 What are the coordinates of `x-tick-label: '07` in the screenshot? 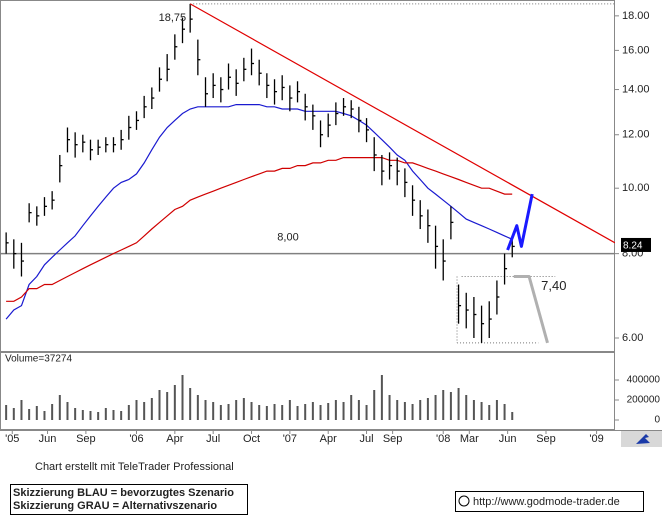 It's located at (290, 439).